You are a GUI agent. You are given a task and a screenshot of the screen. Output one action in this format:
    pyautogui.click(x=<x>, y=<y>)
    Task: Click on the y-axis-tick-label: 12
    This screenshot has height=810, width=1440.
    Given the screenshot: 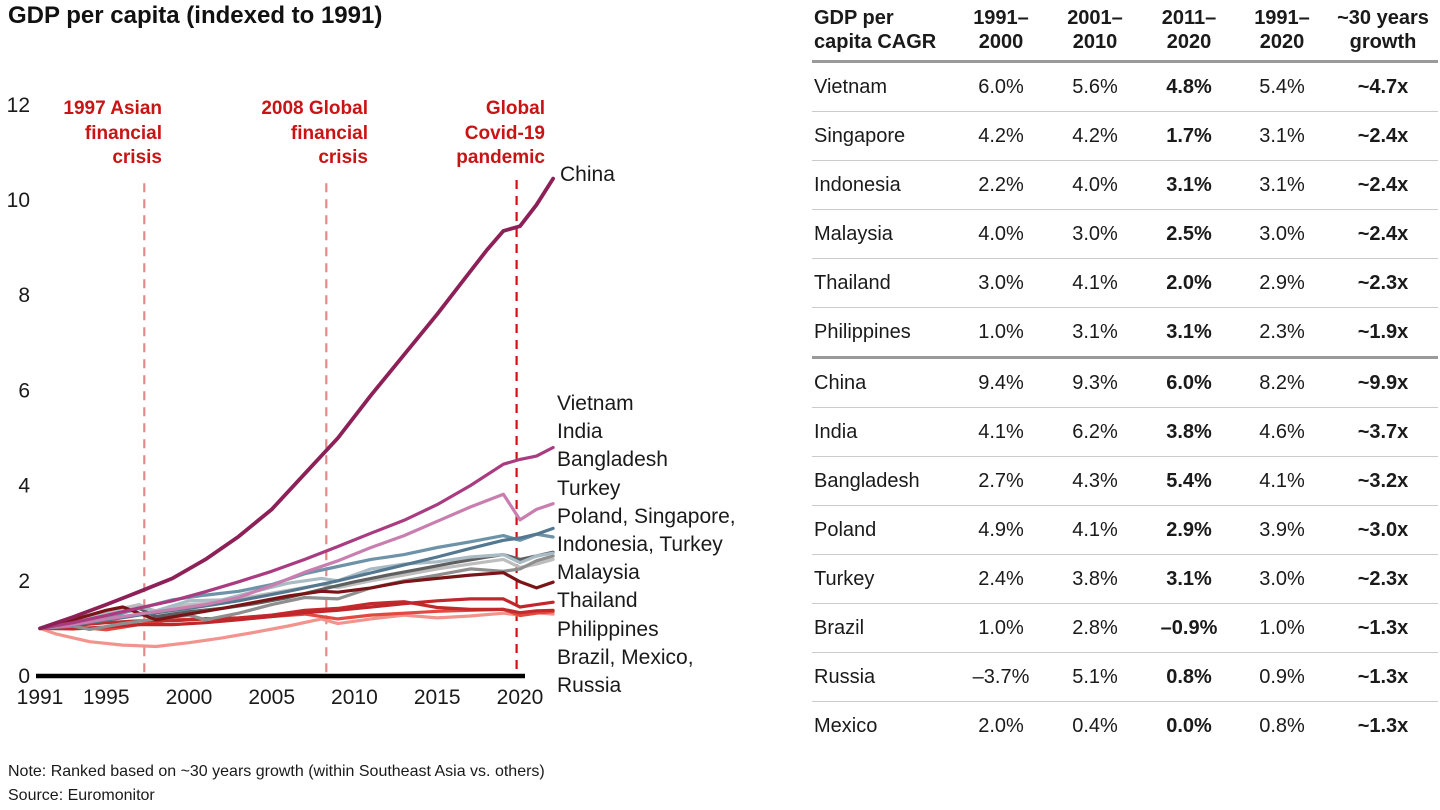 What is the action you would take?
    pyautogui.click(x=18, y=105)
    